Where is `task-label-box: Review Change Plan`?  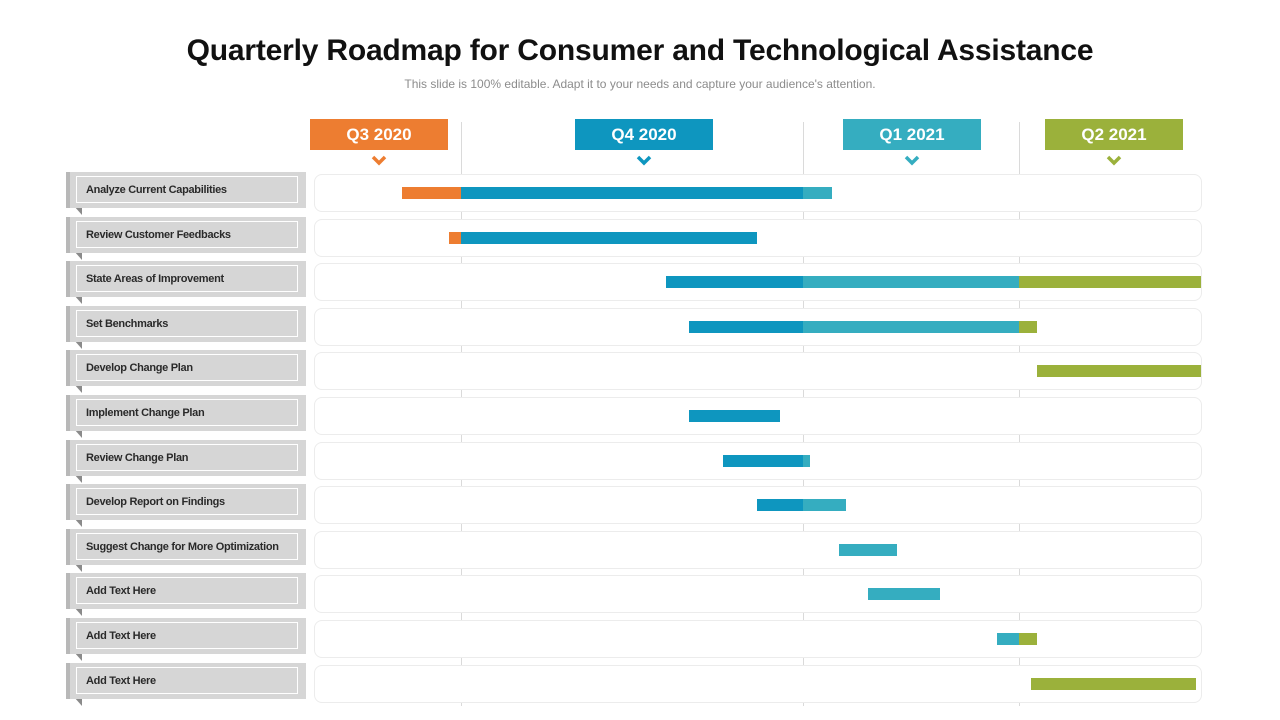 task-label-box: Review Change Plan is located at coordinates (188, 458).